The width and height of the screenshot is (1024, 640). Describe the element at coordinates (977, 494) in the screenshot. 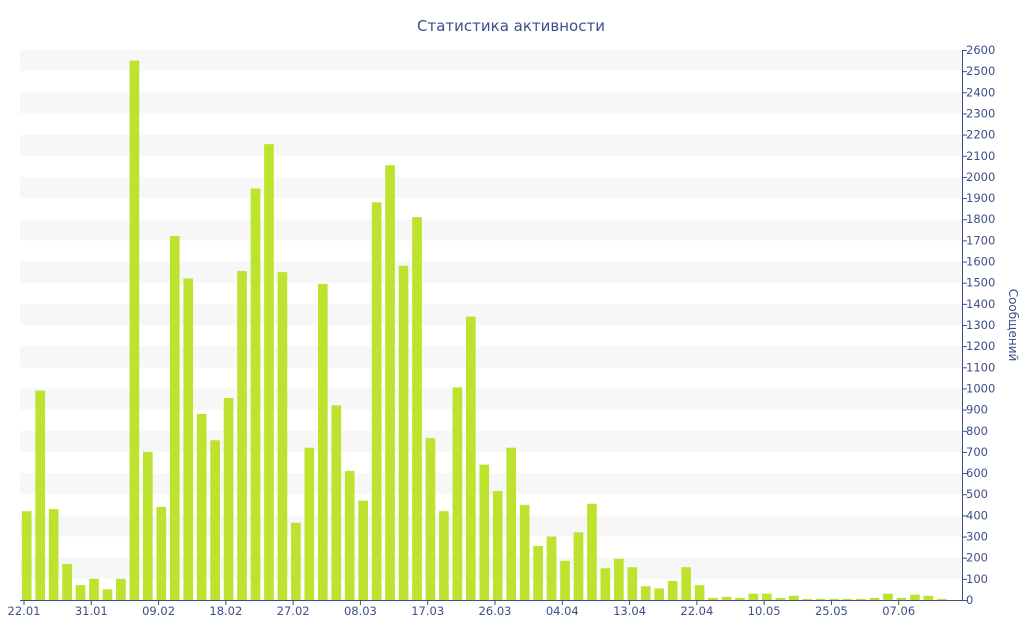

I see `y-tick-label: 500` at that location.